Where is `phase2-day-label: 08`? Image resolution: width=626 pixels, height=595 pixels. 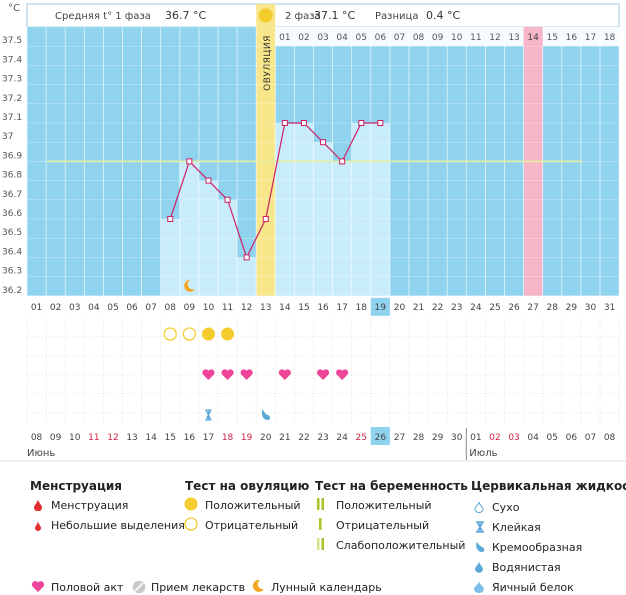
phase2-day-label: 08 is located at coordinates (419, 38).